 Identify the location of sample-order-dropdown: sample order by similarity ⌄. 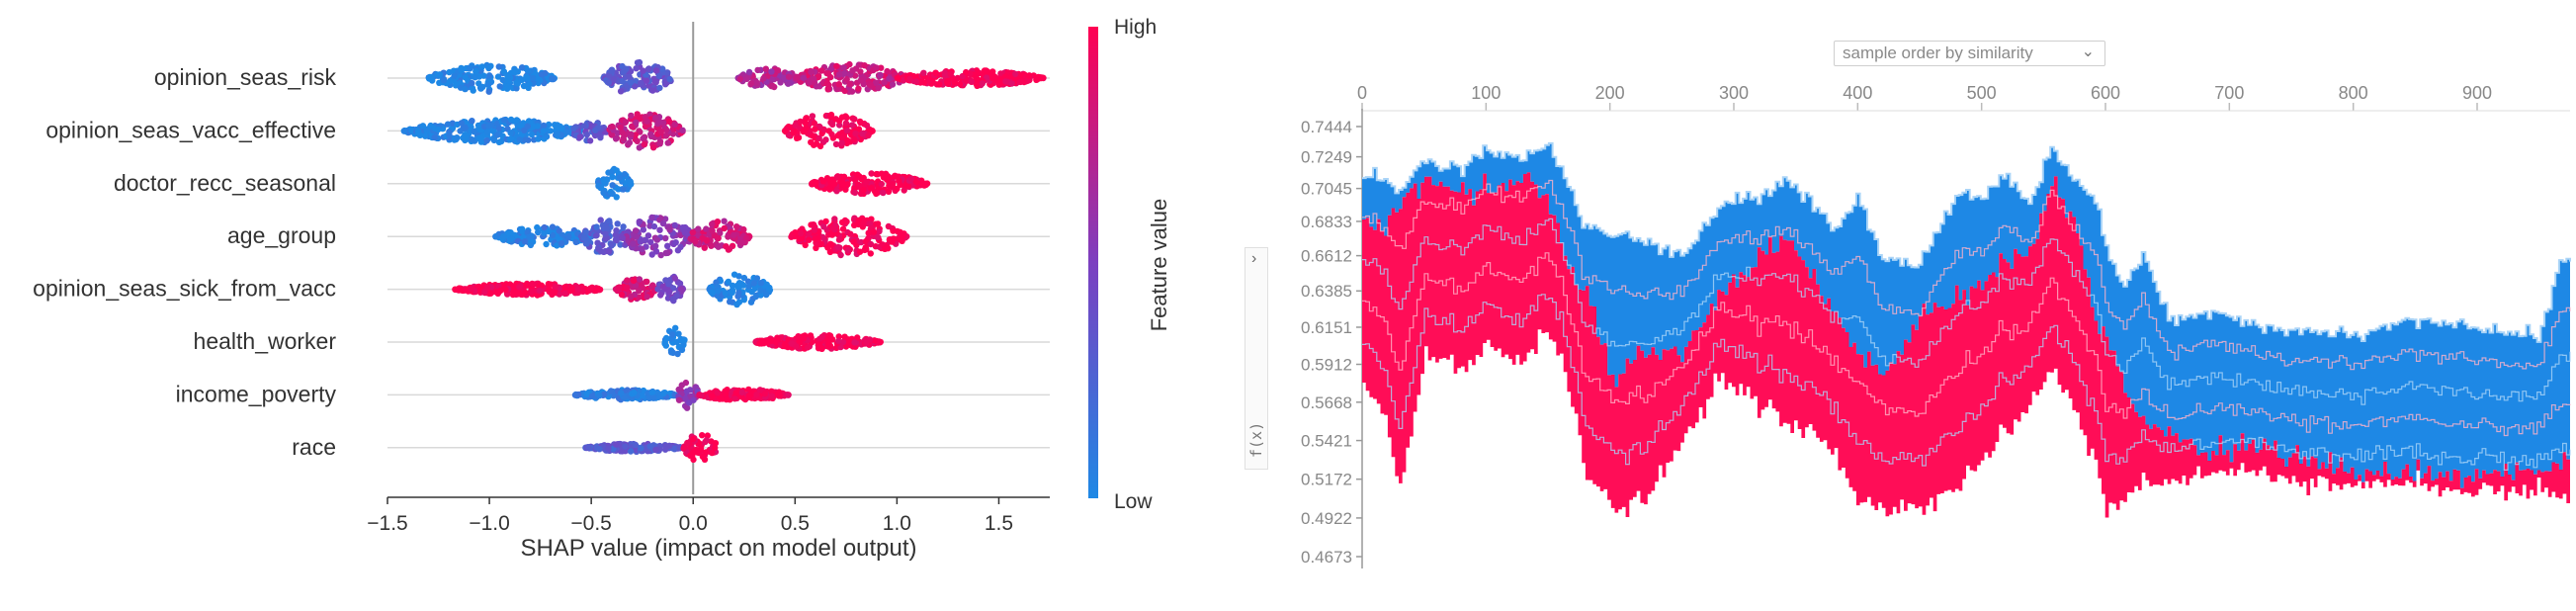
(1969, 54).